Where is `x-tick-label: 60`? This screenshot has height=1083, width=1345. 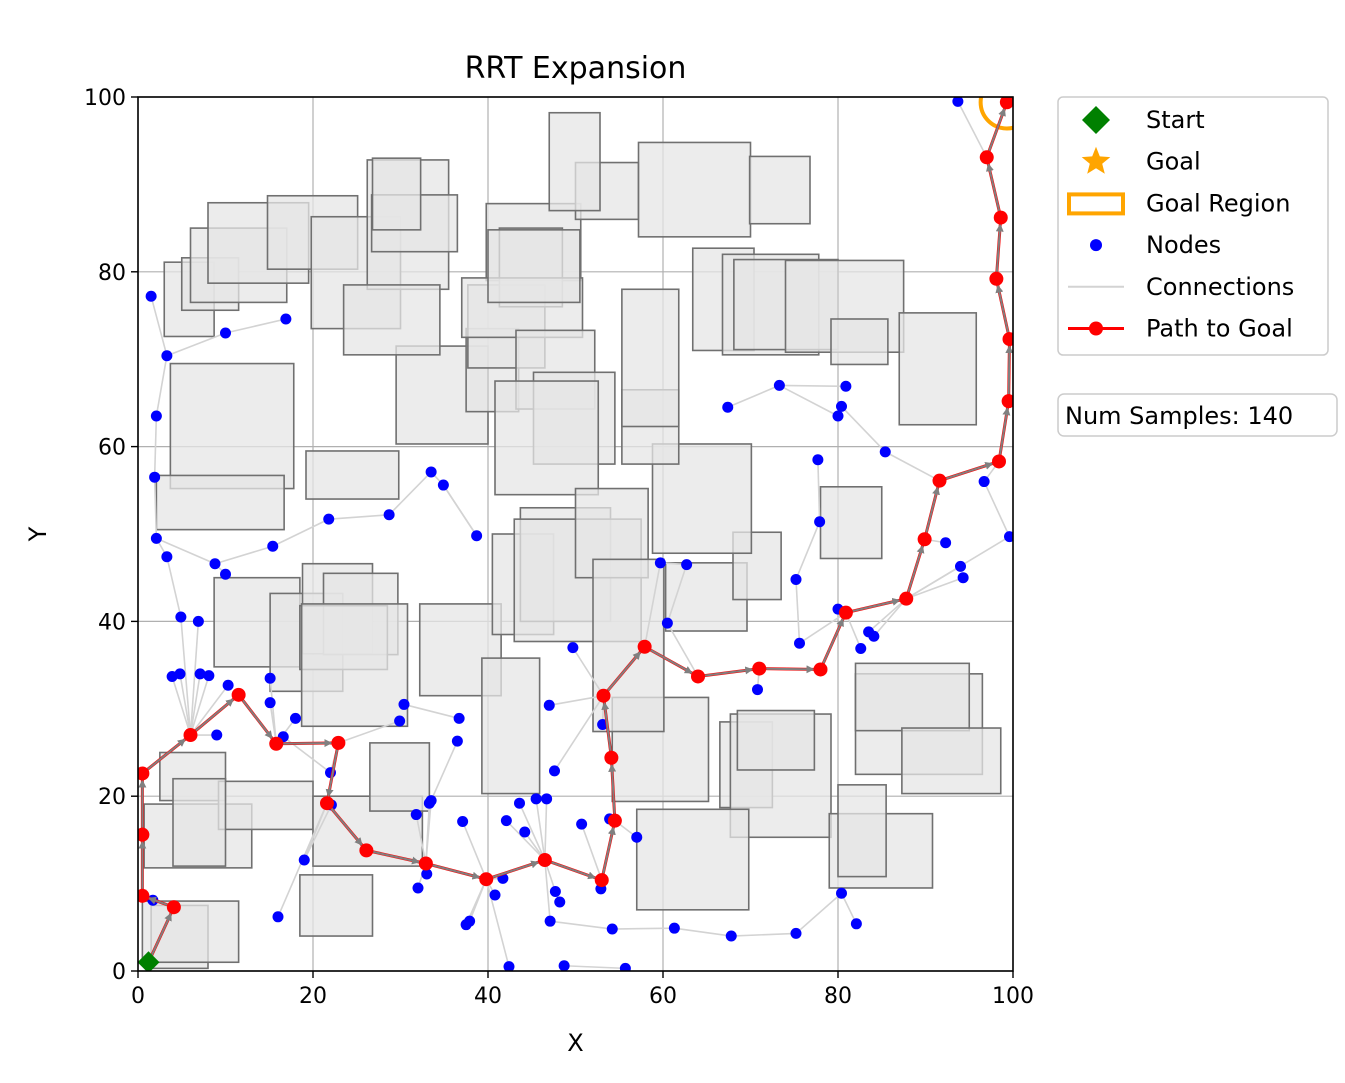 x-tick-label: 60 is located at coordinates (663, 996).